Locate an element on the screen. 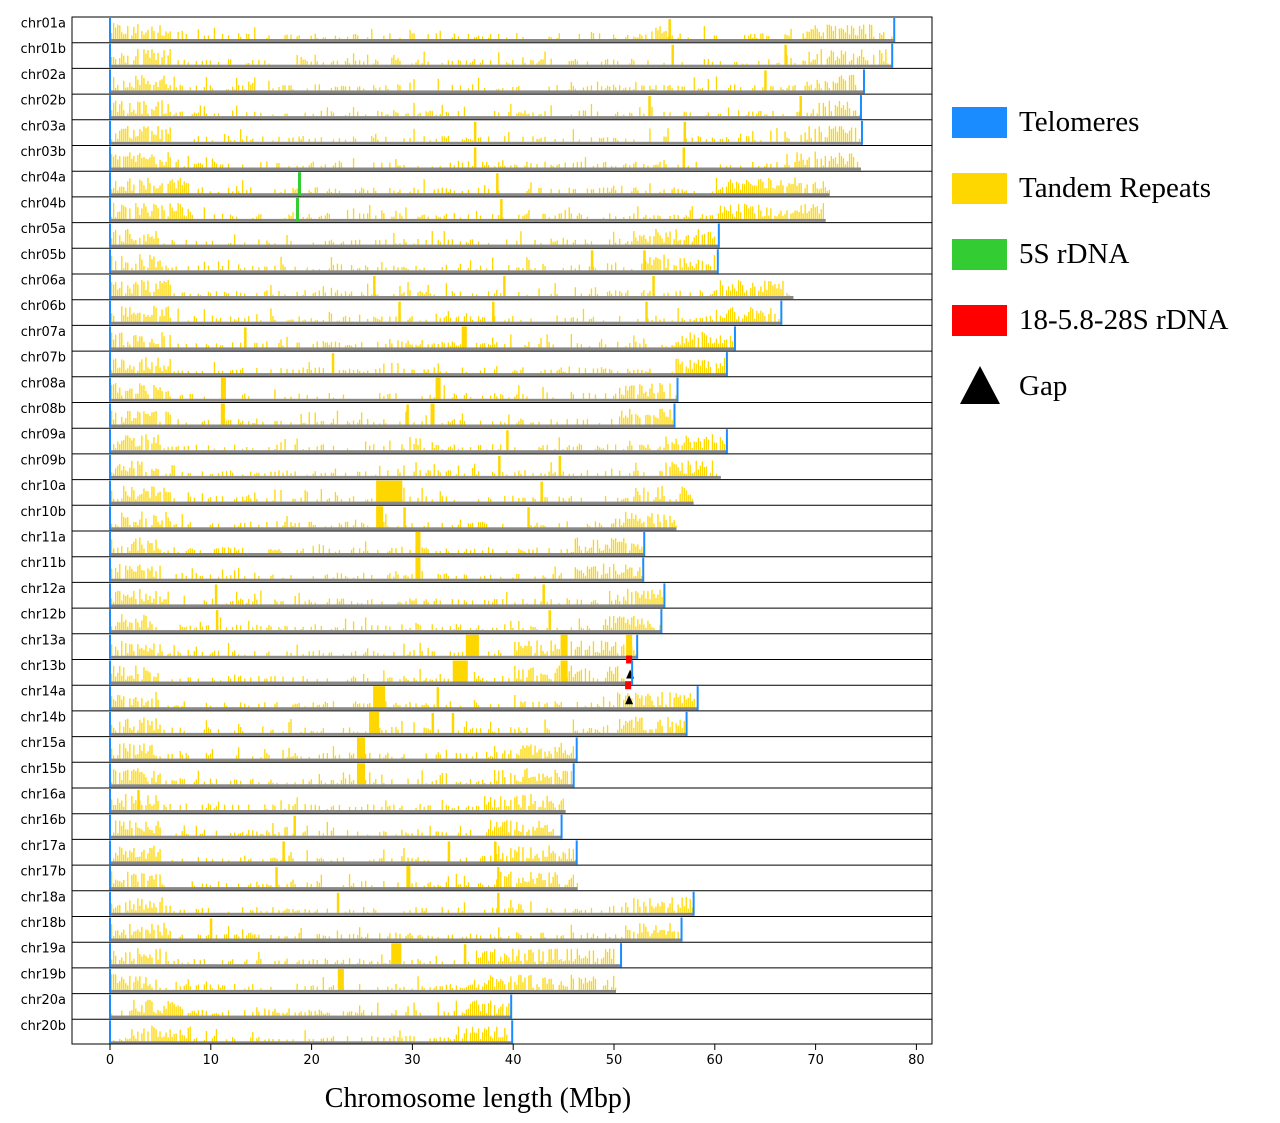 This screenshot has height=1123, width=1280. row-label: chr03b is located at coordinates (43, 152).